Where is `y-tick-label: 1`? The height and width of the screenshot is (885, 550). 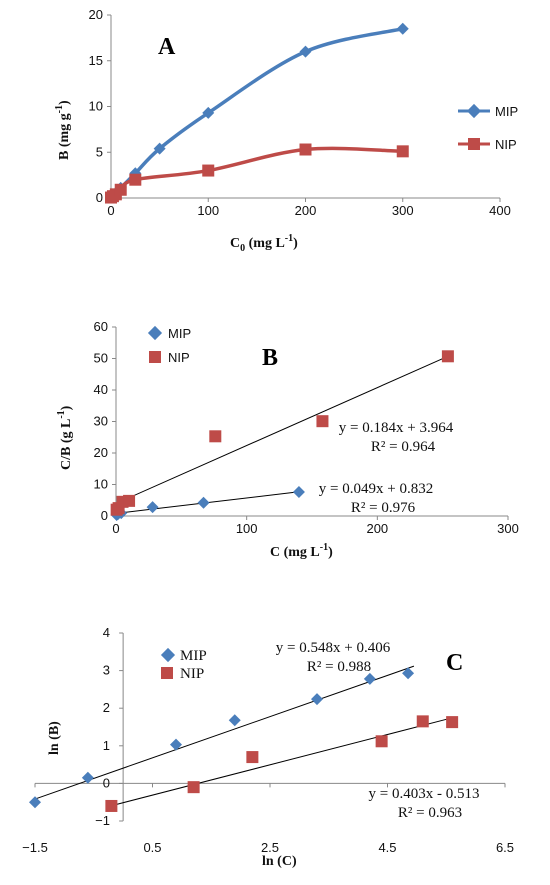 y-tick-label: 1 is located at coordinates (106, 745).